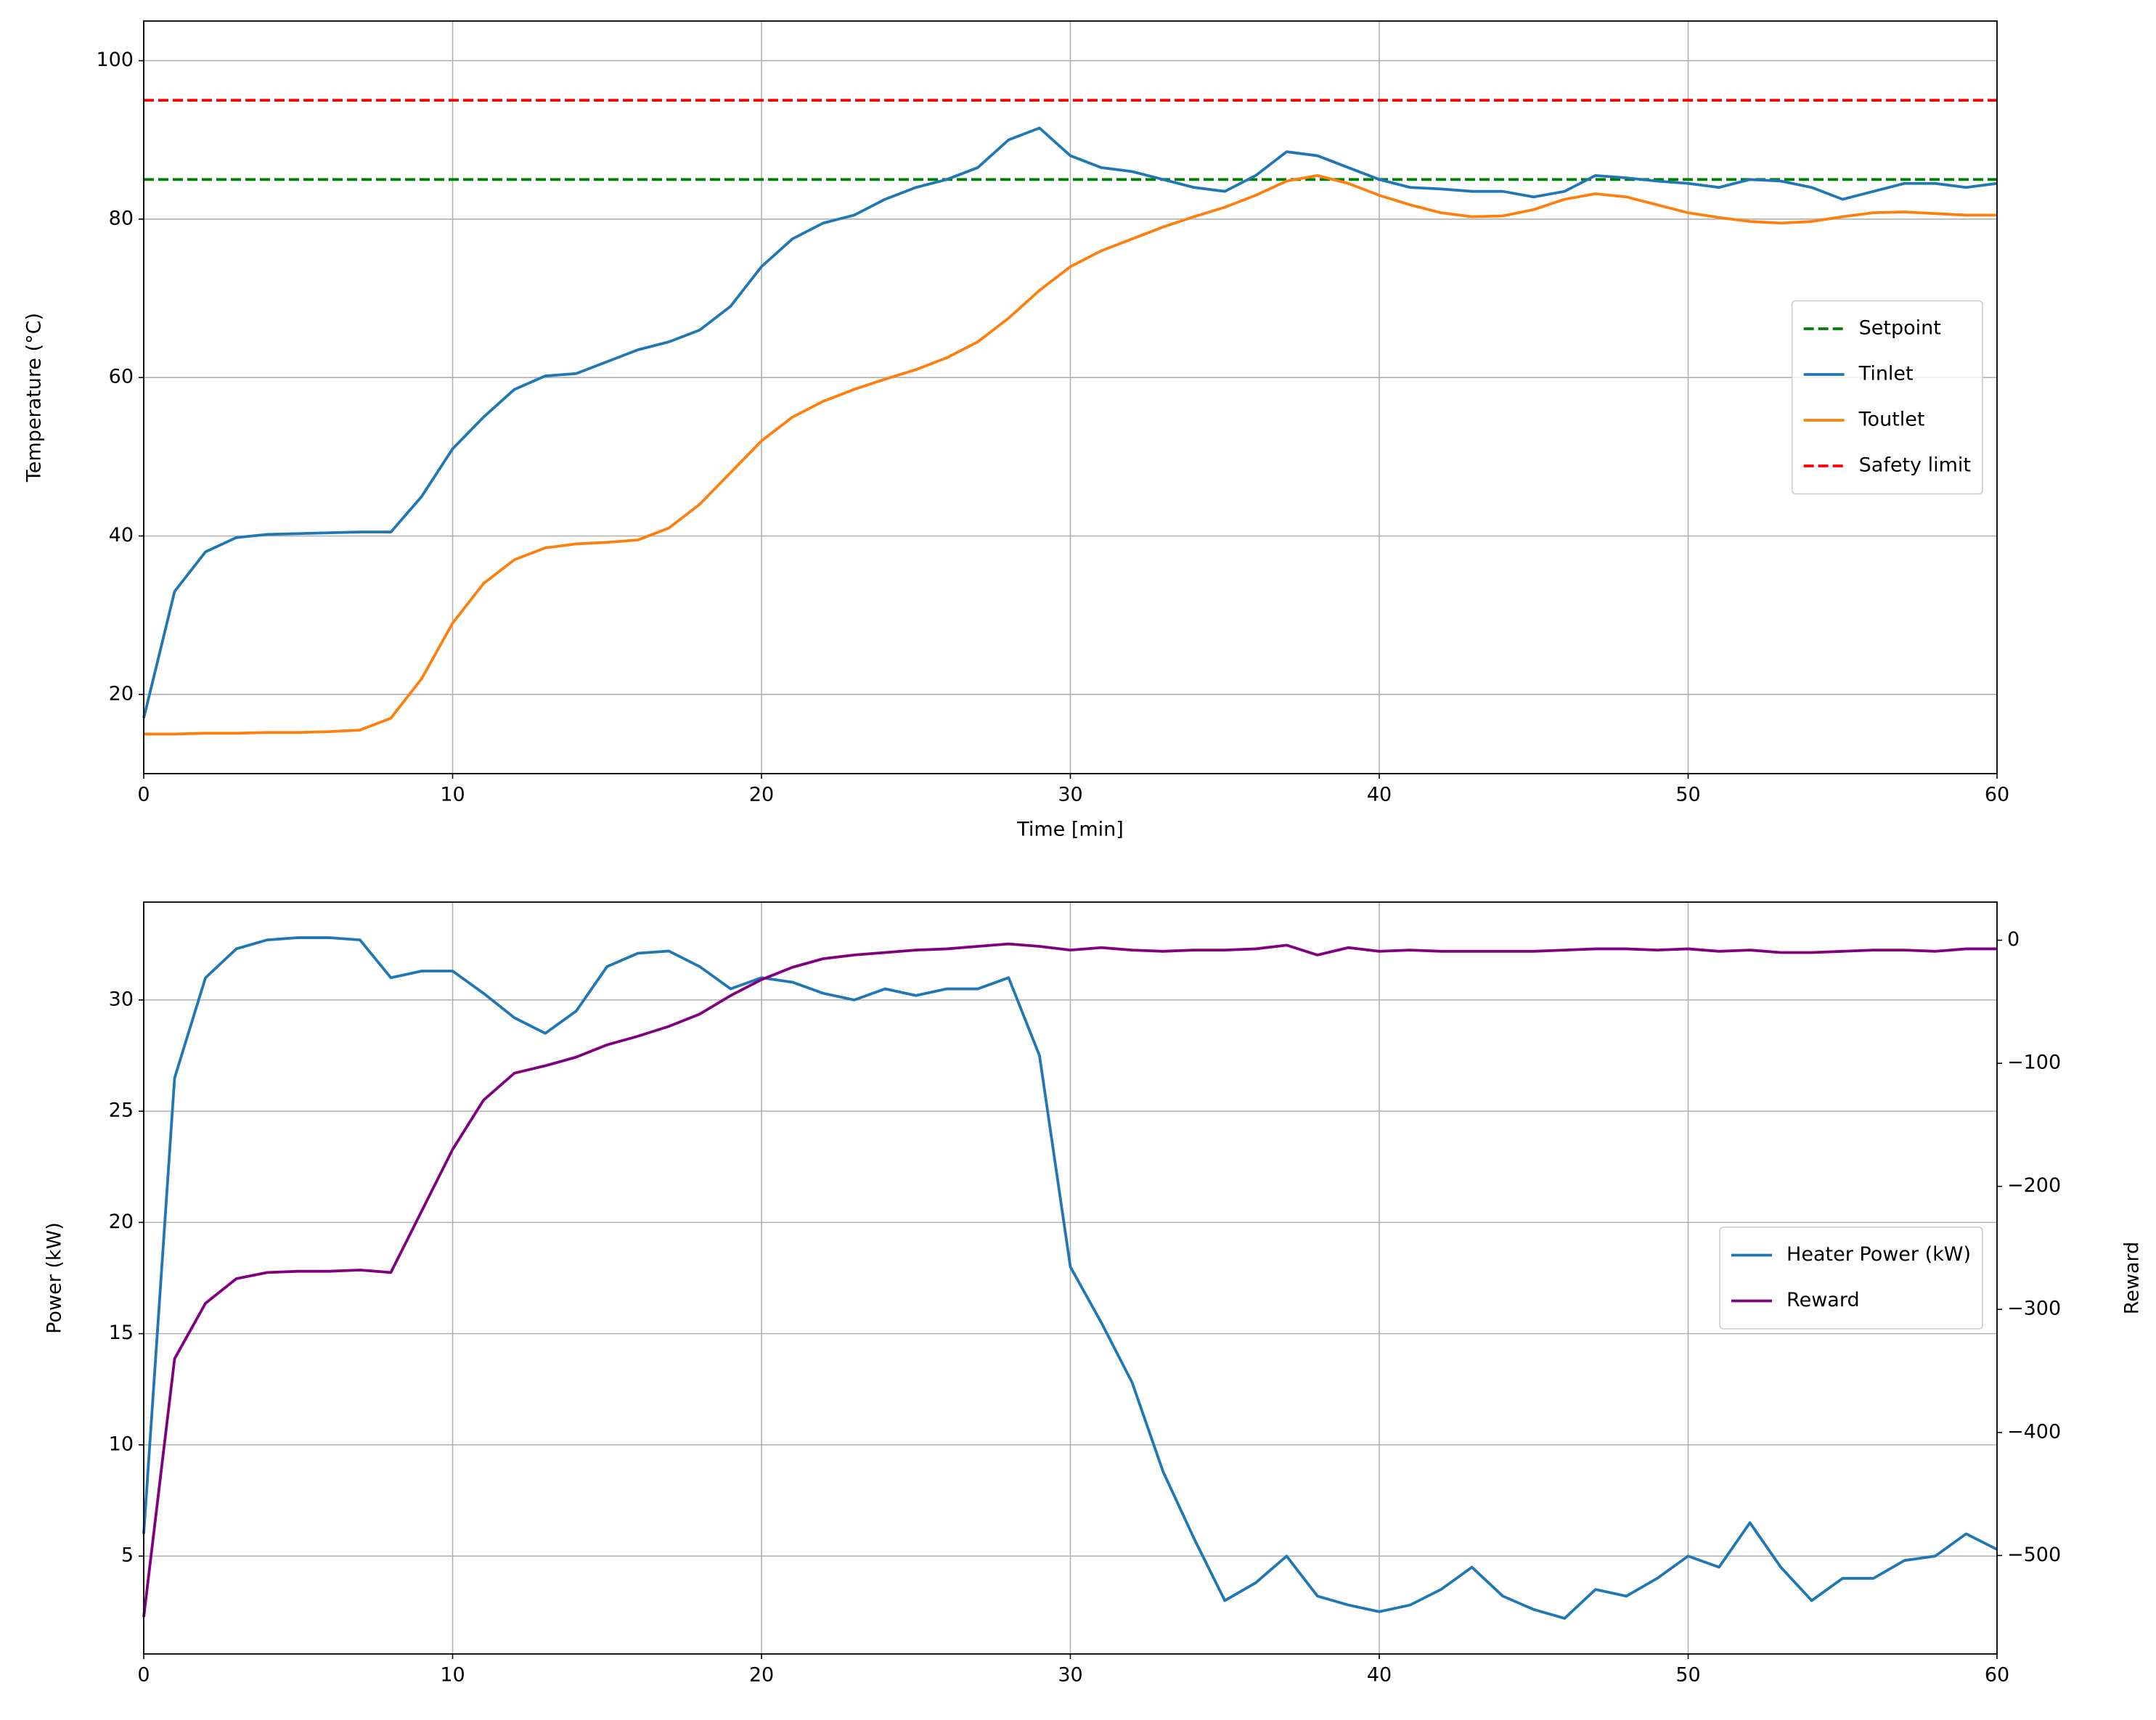 This screenshot has height=1720, width=2156. What do you see at coordinates (1879, 1254) in the screenshot?
I see `legend-label: Heater Power (kW)` at bounding box center [1879, 1254].